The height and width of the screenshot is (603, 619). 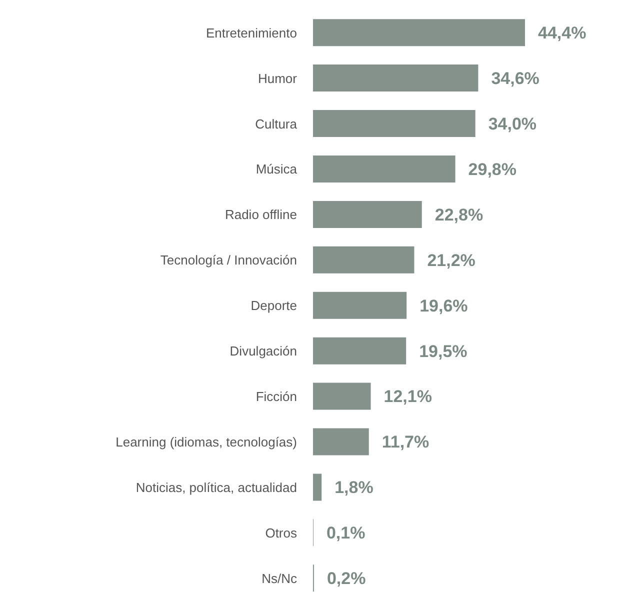 I want to click on y-tick-label: Noticias, política, actualidad, so click(x=216, y=487).